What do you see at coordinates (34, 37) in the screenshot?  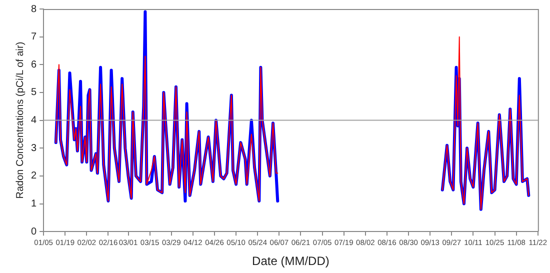 I see `y-tick-label: 7` at bounding box center [34, 37].